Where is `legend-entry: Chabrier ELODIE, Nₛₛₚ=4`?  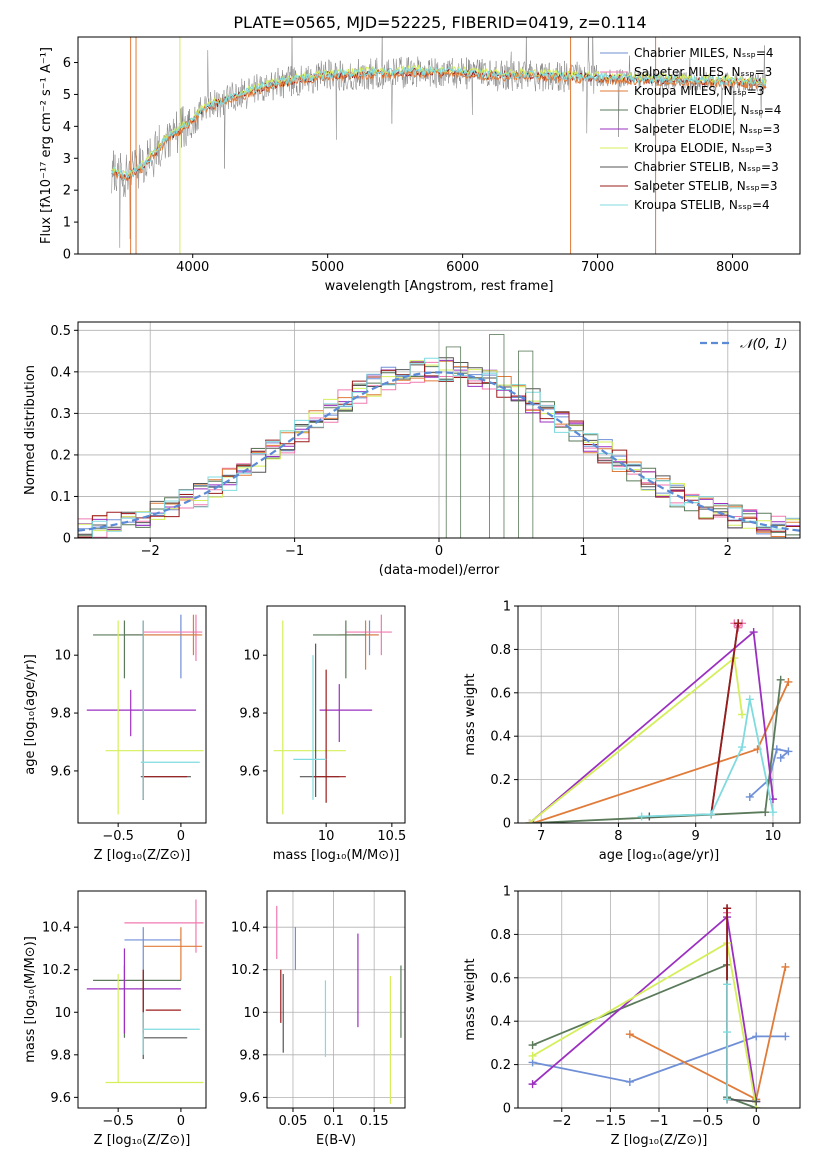
legend-entry: Chabrier ELODIE, Nₛₛₚ=4 is located at coordinates (707, 110).